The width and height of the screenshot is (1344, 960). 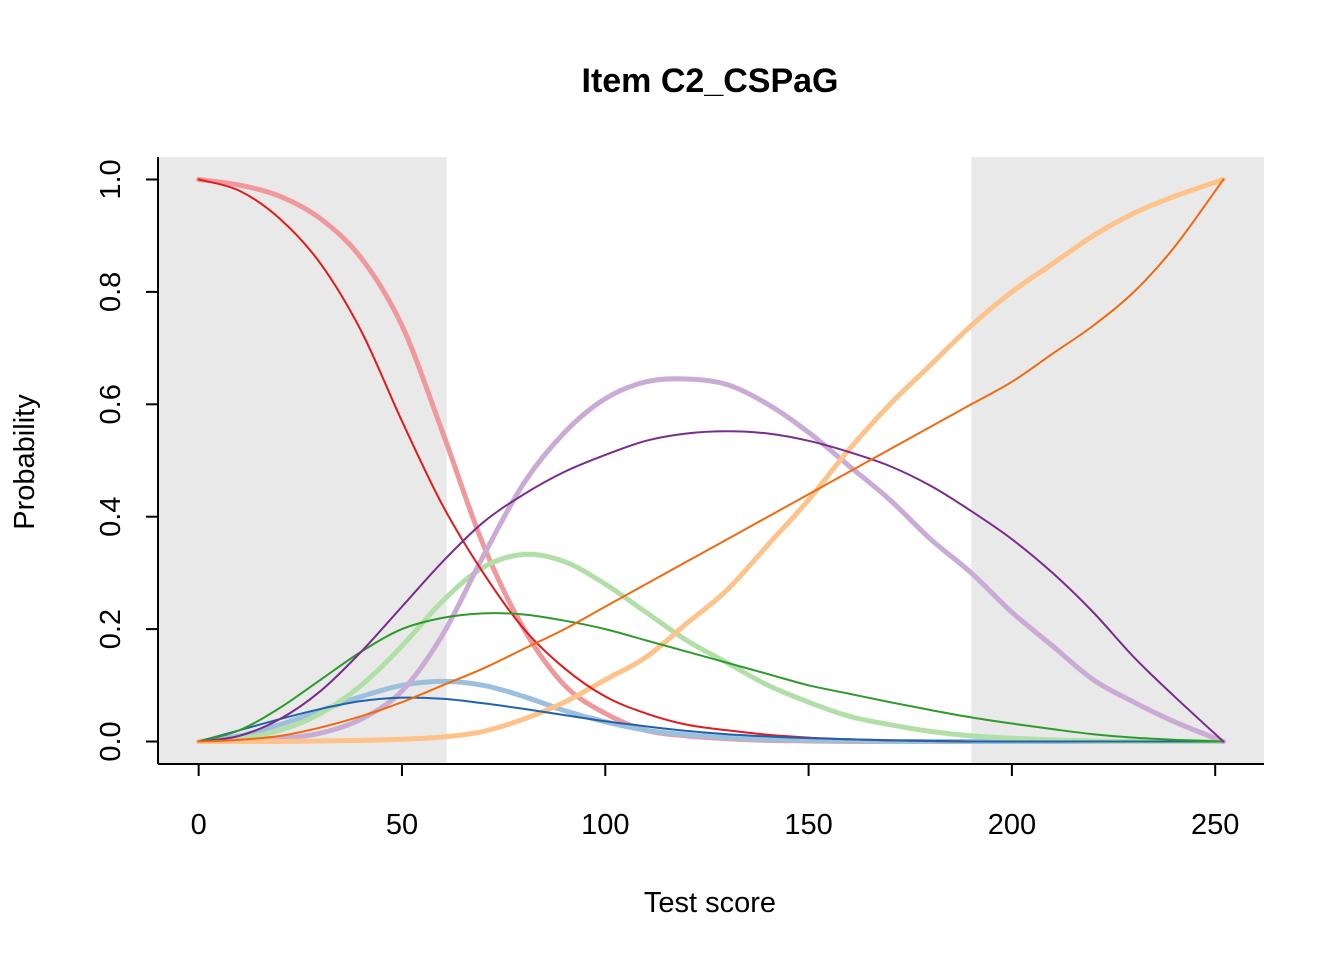 I want to click on chart-title: Item C2_CSPaG, so click(x=710, y=81).